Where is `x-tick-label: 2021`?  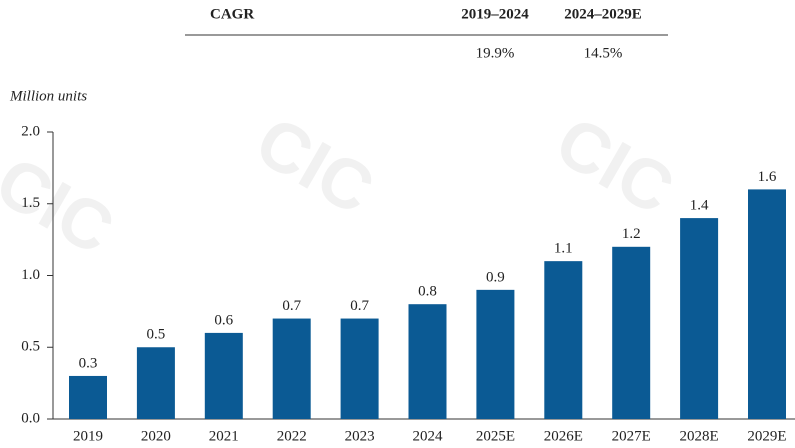 x-tick-label: 2021 is located at coordinates (224, 436).